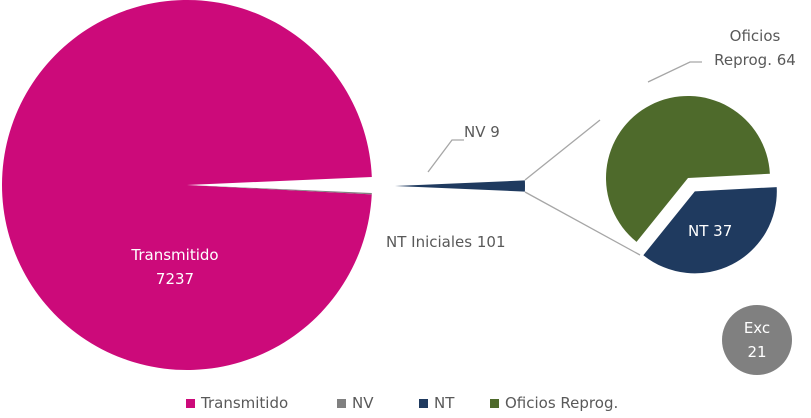 The width and height of the screenshot is (811, 418). I want to click on legend-item: NV, so click(355, 403).